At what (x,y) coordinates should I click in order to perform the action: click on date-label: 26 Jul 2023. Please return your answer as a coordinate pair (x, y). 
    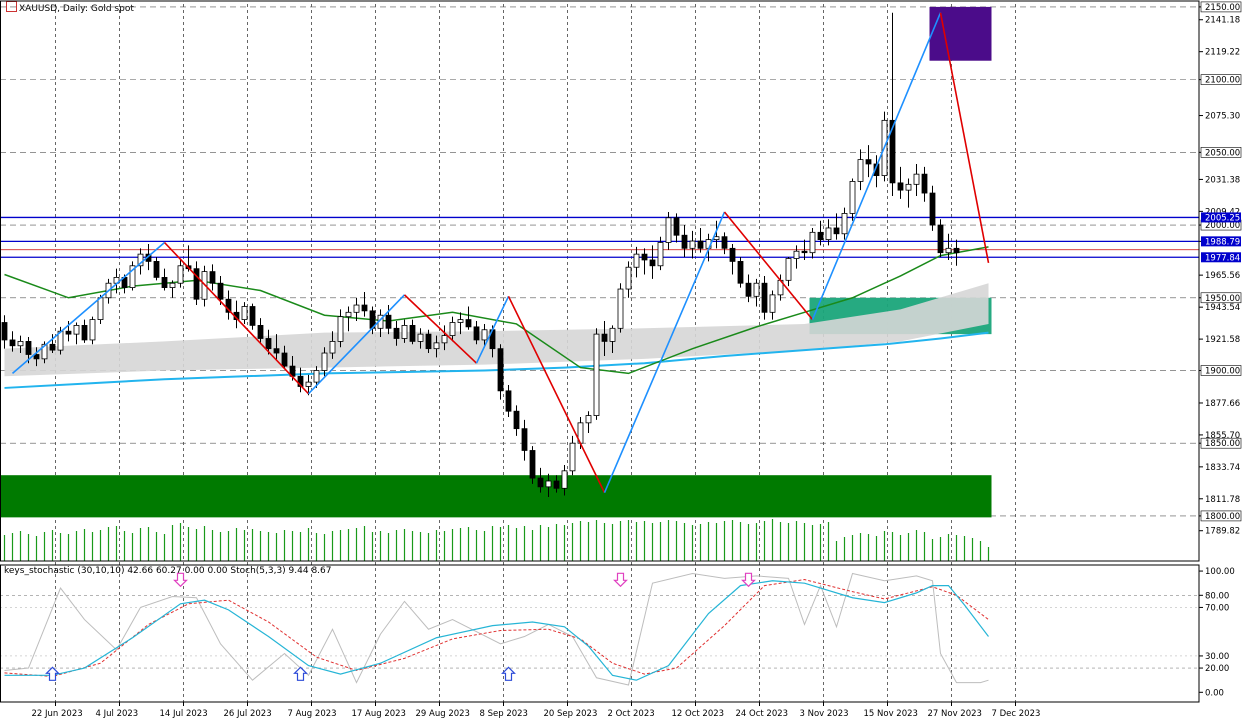
    Looking at the image, I should click on (248, 714).